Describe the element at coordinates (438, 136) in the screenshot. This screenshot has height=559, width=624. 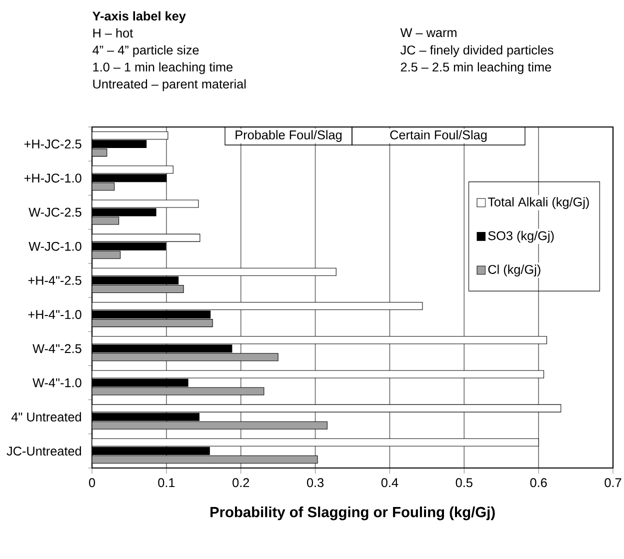
I see `annotation: Certain Foul/Slag` at that location.